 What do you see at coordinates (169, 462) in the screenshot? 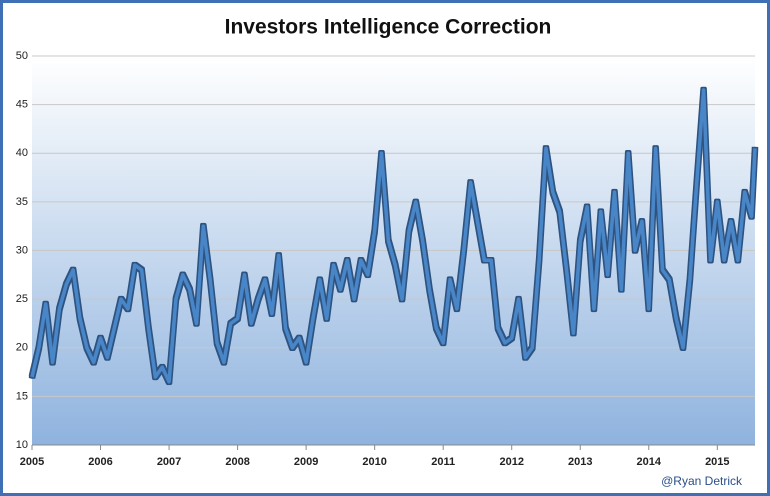
I see `x-tick-label: 2007` at bounding box center [169, 462].